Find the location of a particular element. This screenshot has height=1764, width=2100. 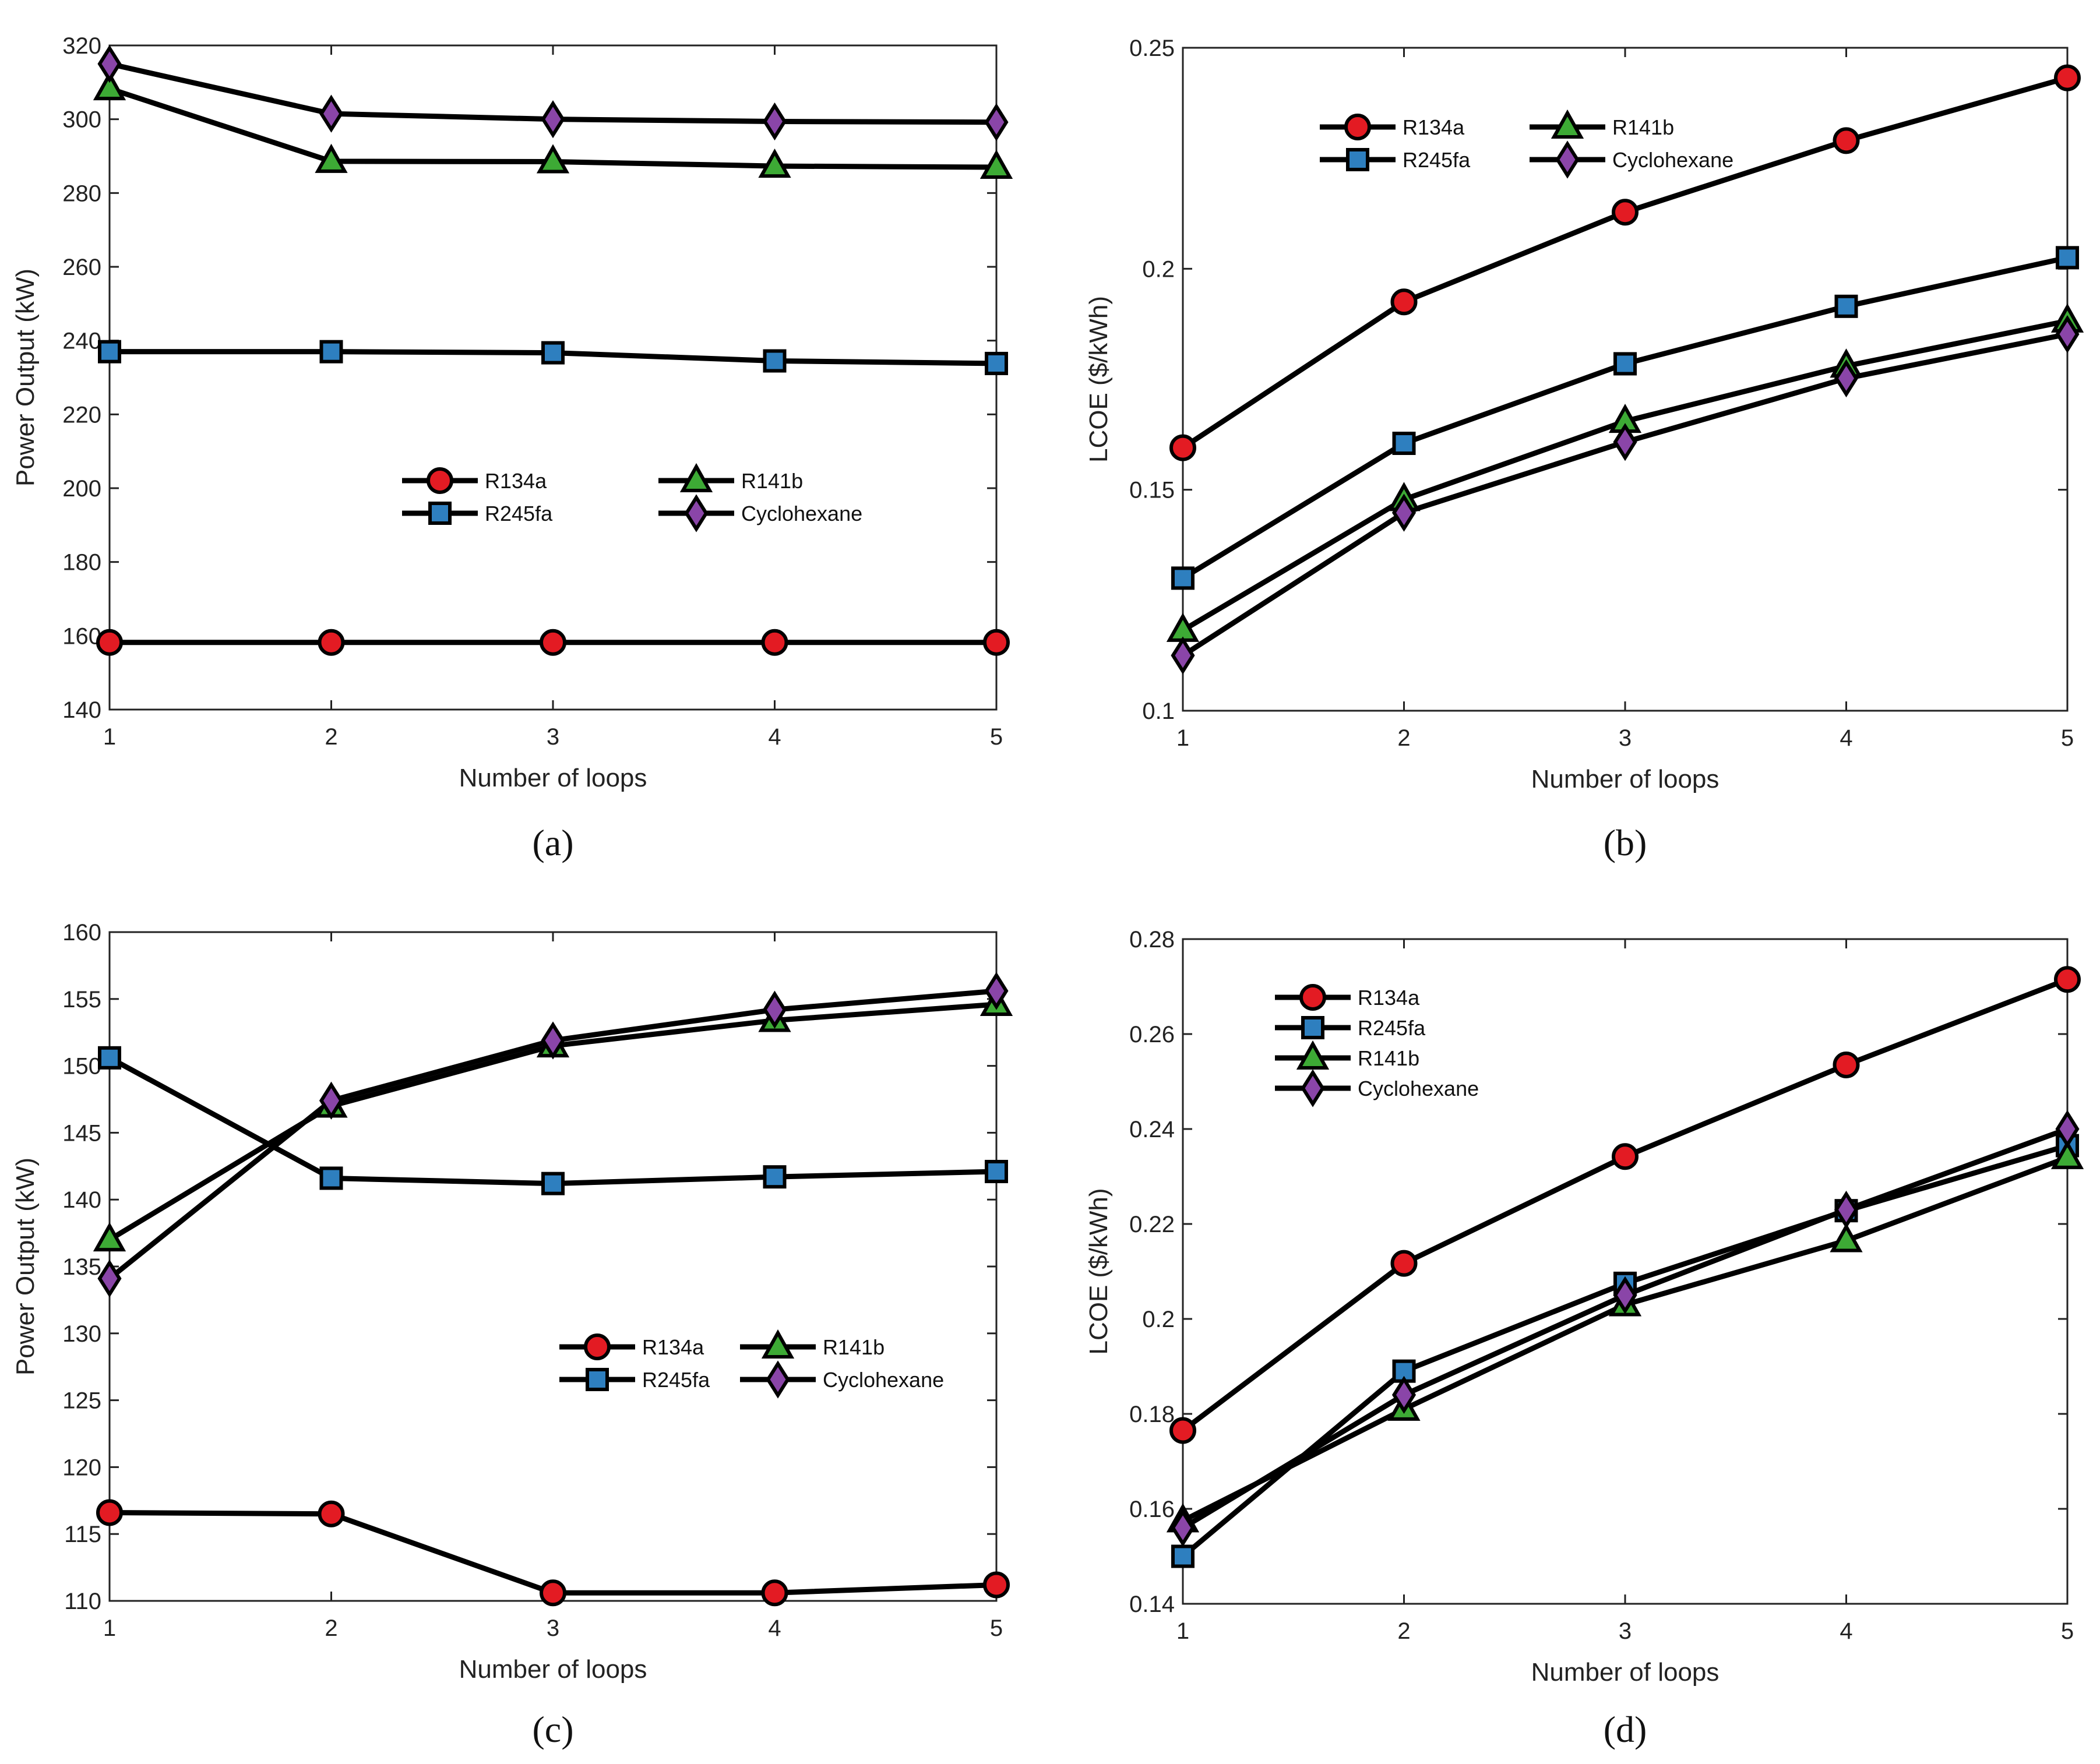

y-tick-label: 0.1 is located at coordinates (1158, 711).